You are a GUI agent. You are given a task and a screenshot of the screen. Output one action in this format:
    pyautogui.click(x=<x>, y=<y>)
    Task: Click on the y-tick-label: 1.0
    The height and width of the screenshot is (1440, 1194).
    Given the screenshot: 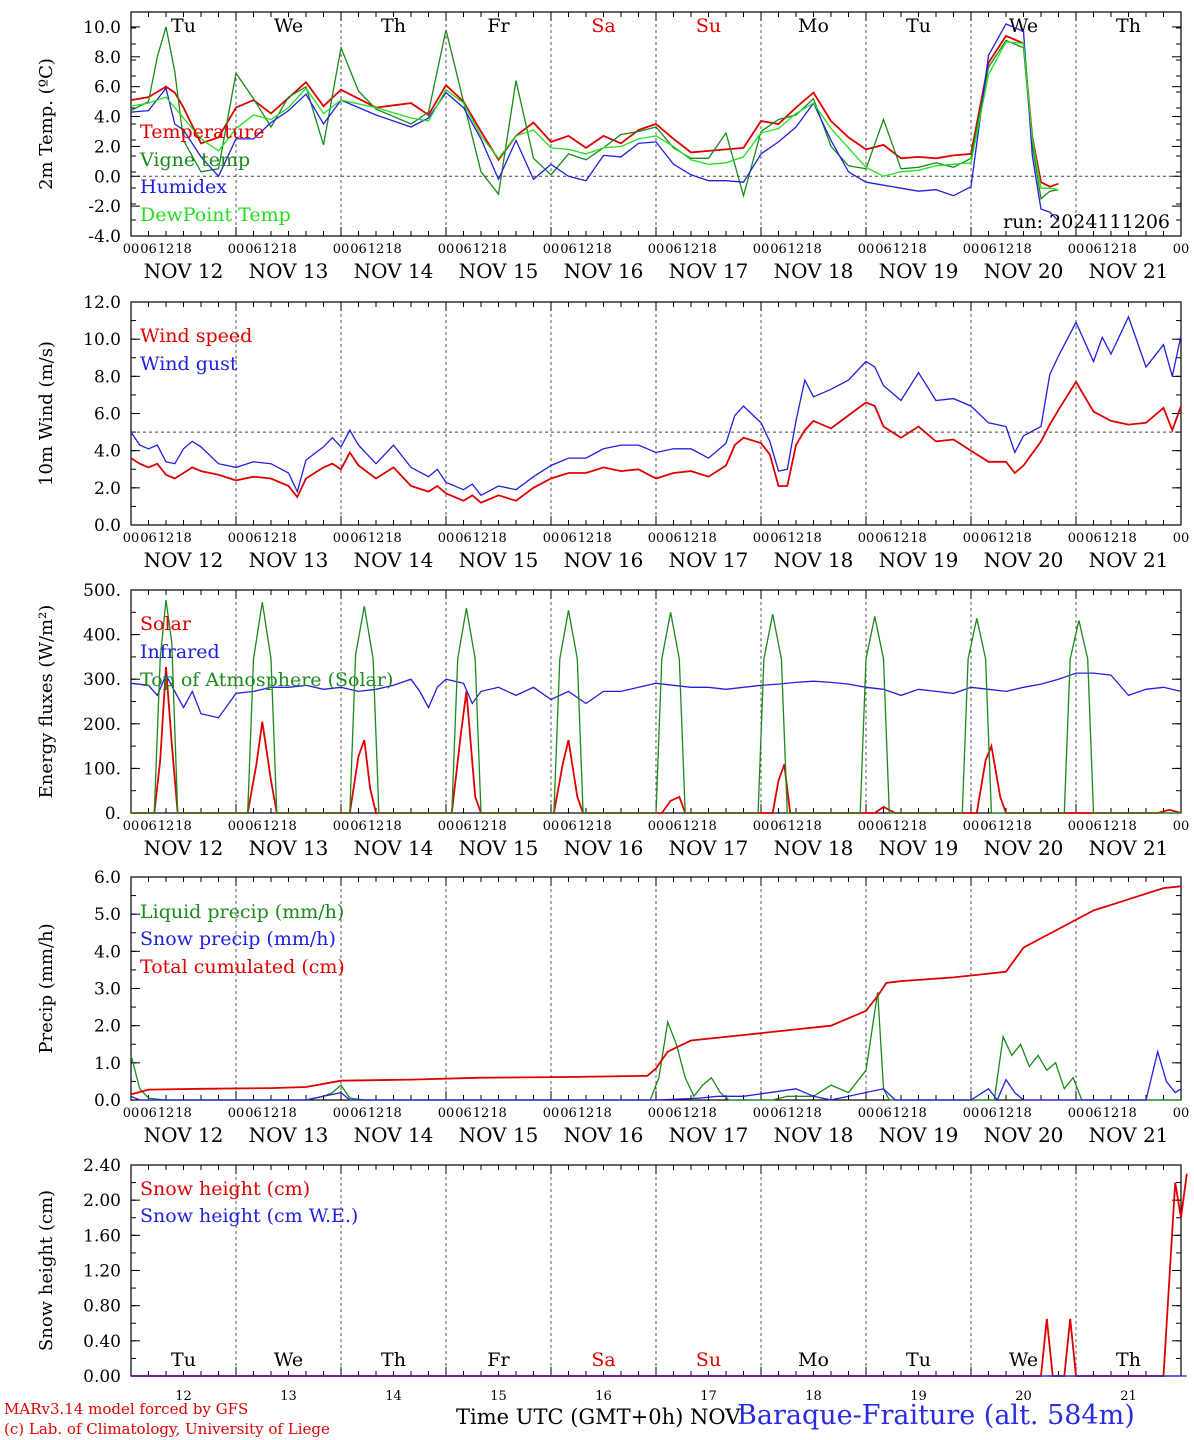 What is the action you would take?
    pyautogui.click(x=107, y=1064)
    